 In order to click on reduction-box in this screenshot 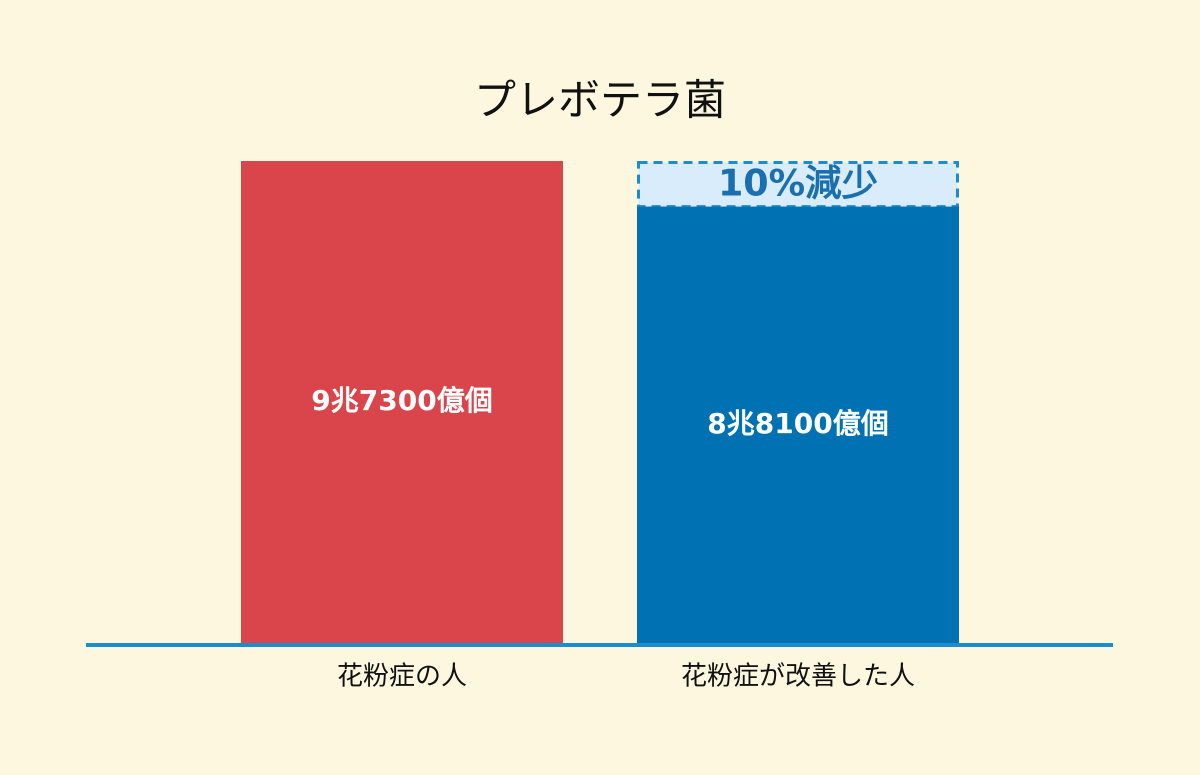, I will do `click(798, 185)`.